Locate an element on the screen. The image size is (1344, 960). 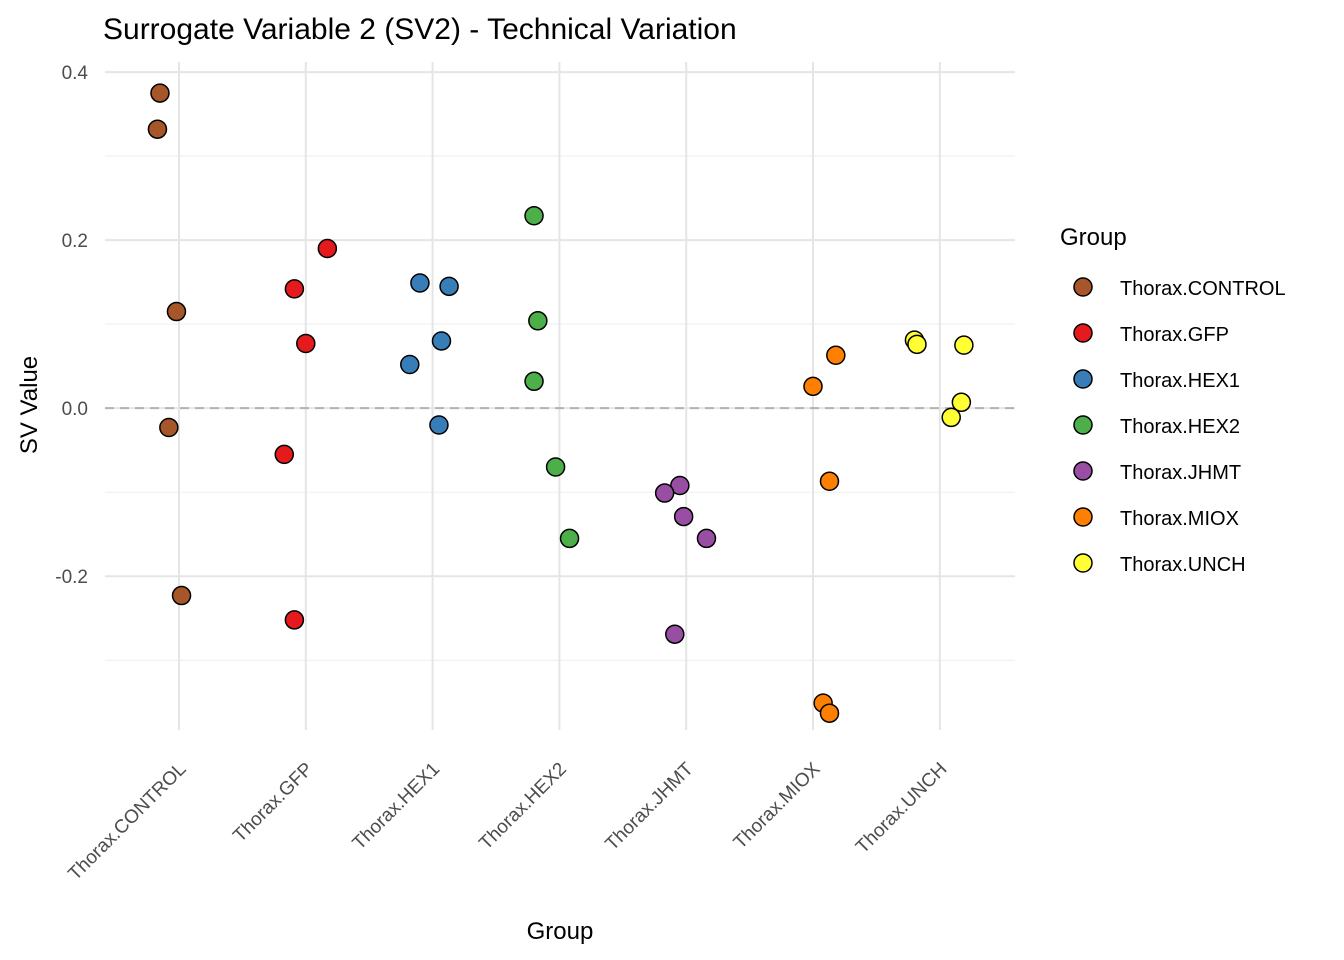
x-tick-label: Thorax.HEX2 is located at coordinates (522, 806).